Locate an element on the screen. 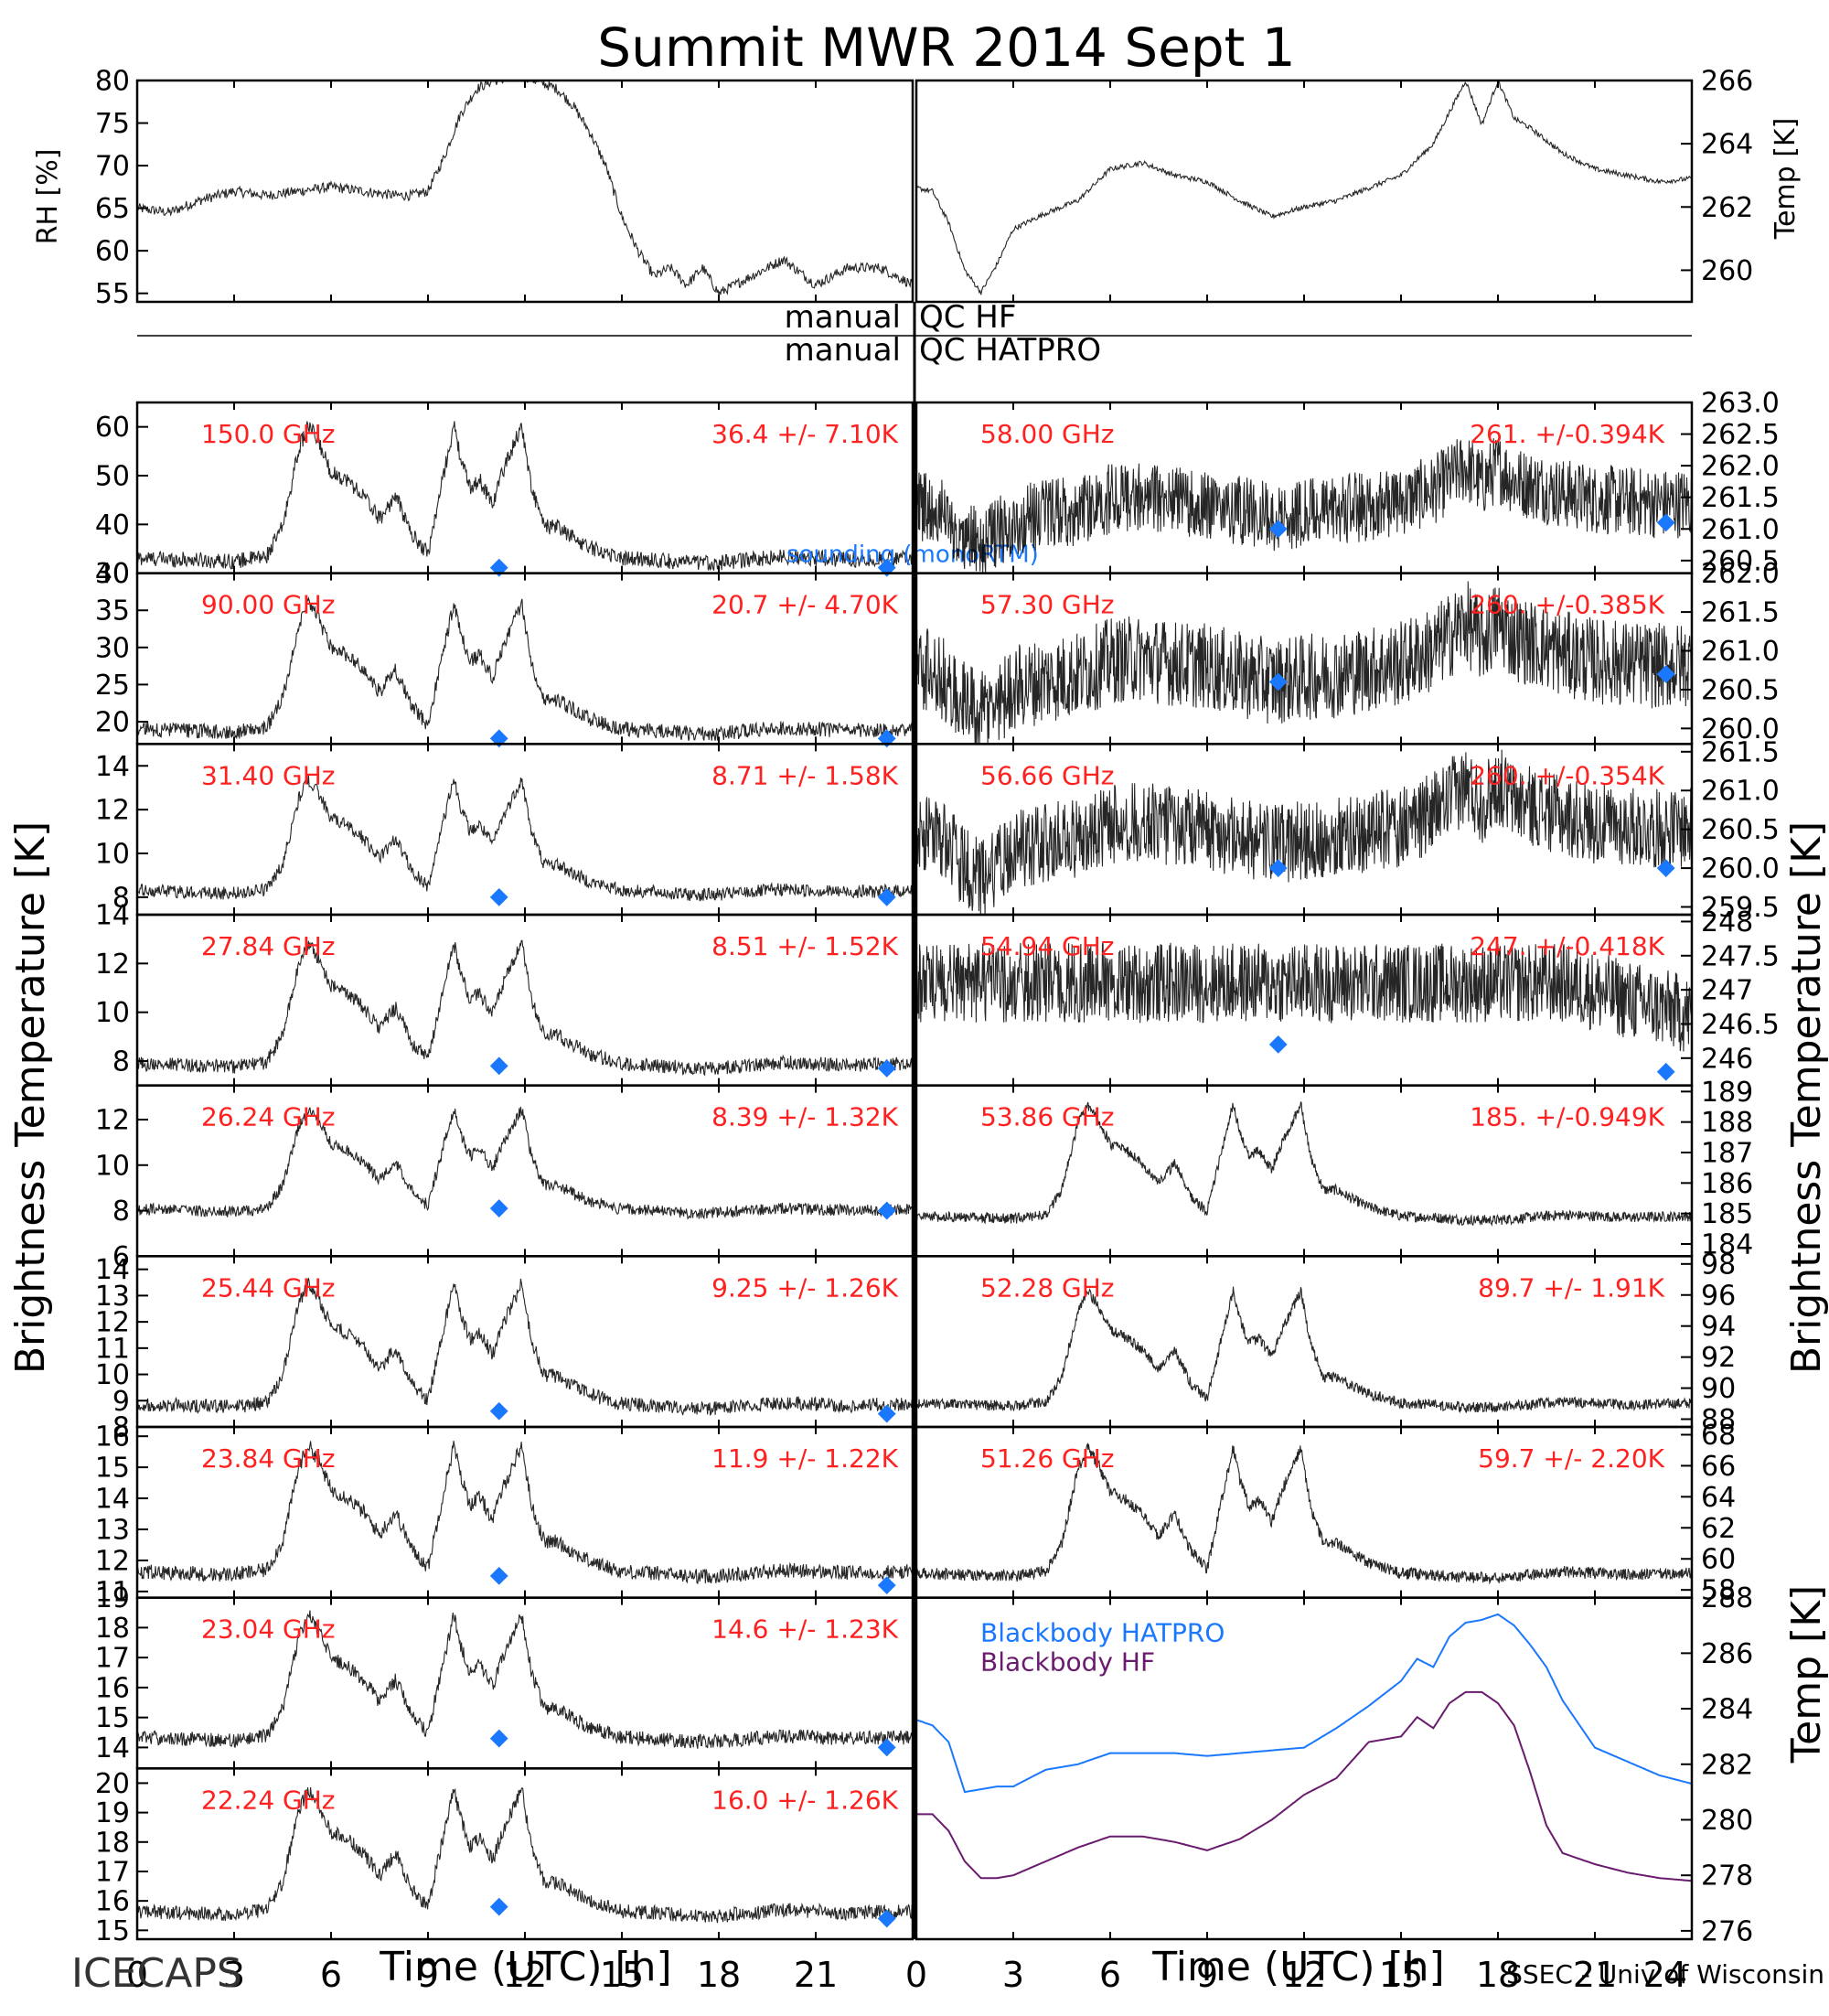  x-tick-label: 0 is located at coordinates (916, 1975).